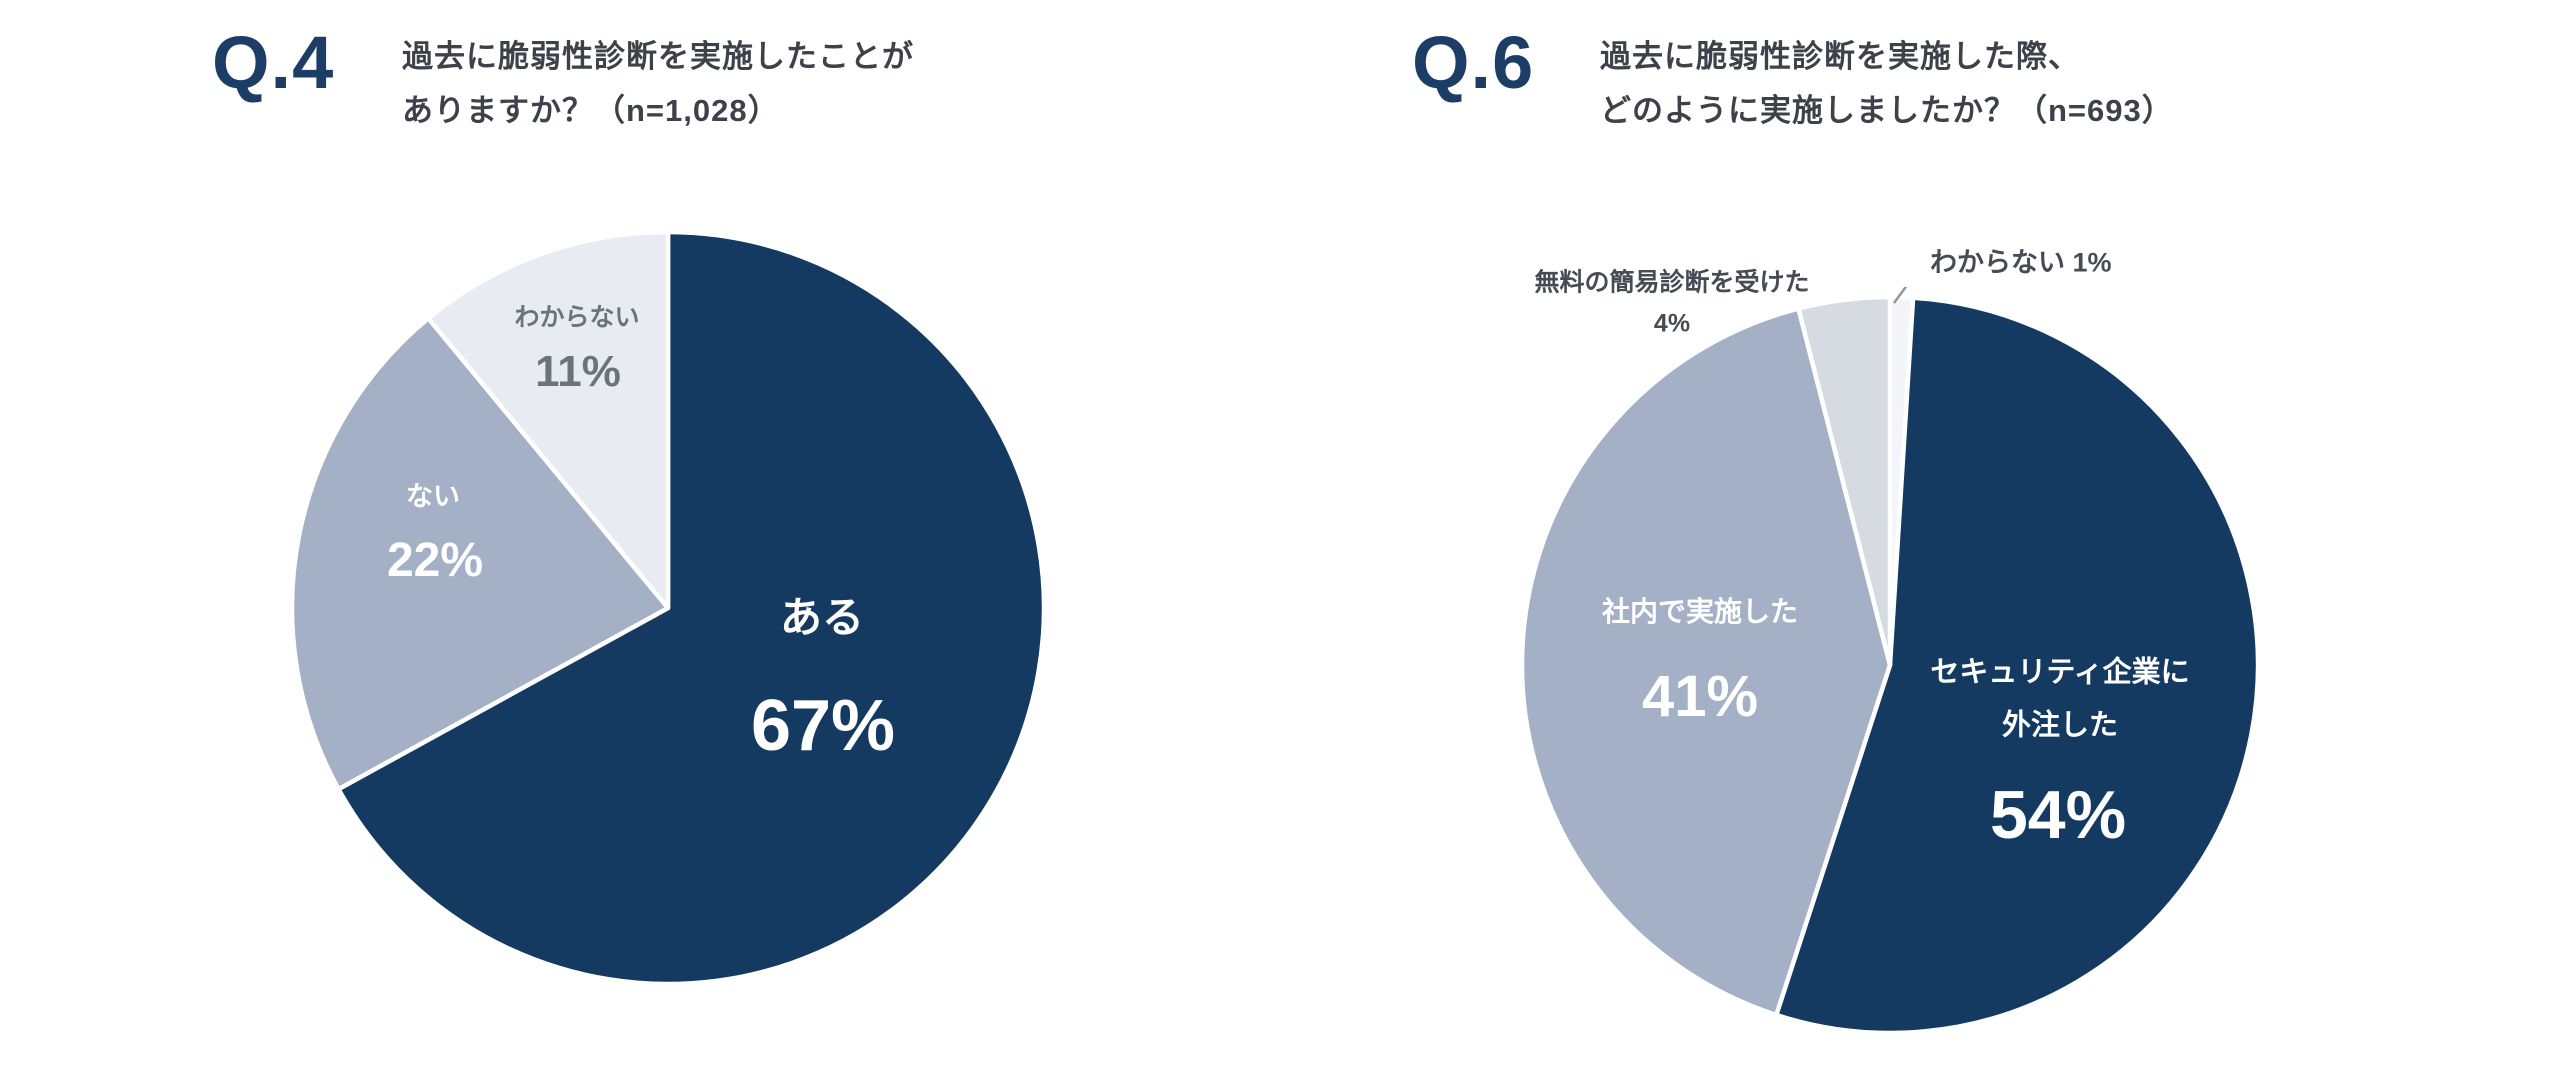  I want to click on q6-callout-wakaranai: わからない 1%, so click(2021, 262).